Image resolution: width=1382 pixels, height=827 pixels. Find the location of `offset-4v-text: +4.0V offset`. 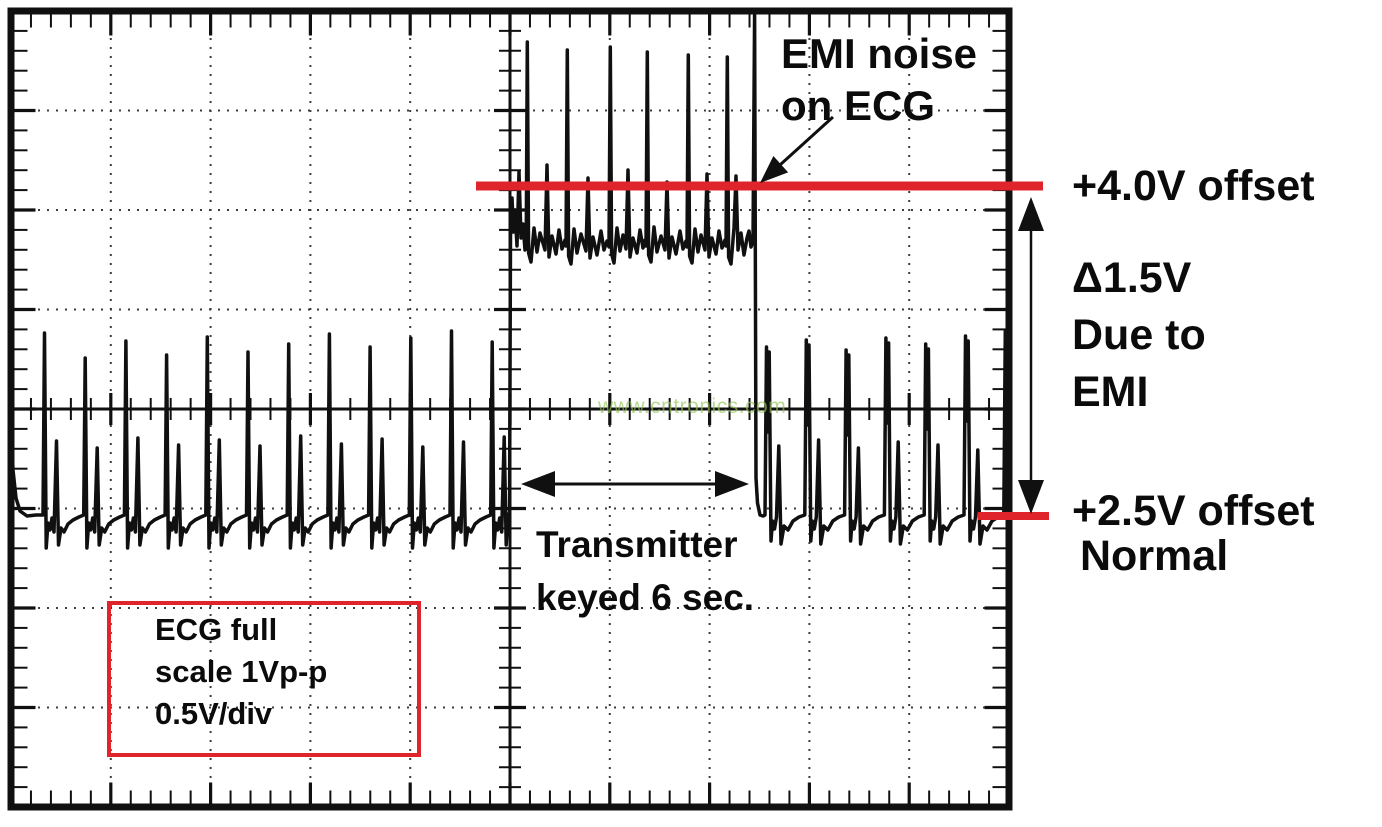

offset-4v-text: +4.0V offset is located at coordinates (1193, 186).